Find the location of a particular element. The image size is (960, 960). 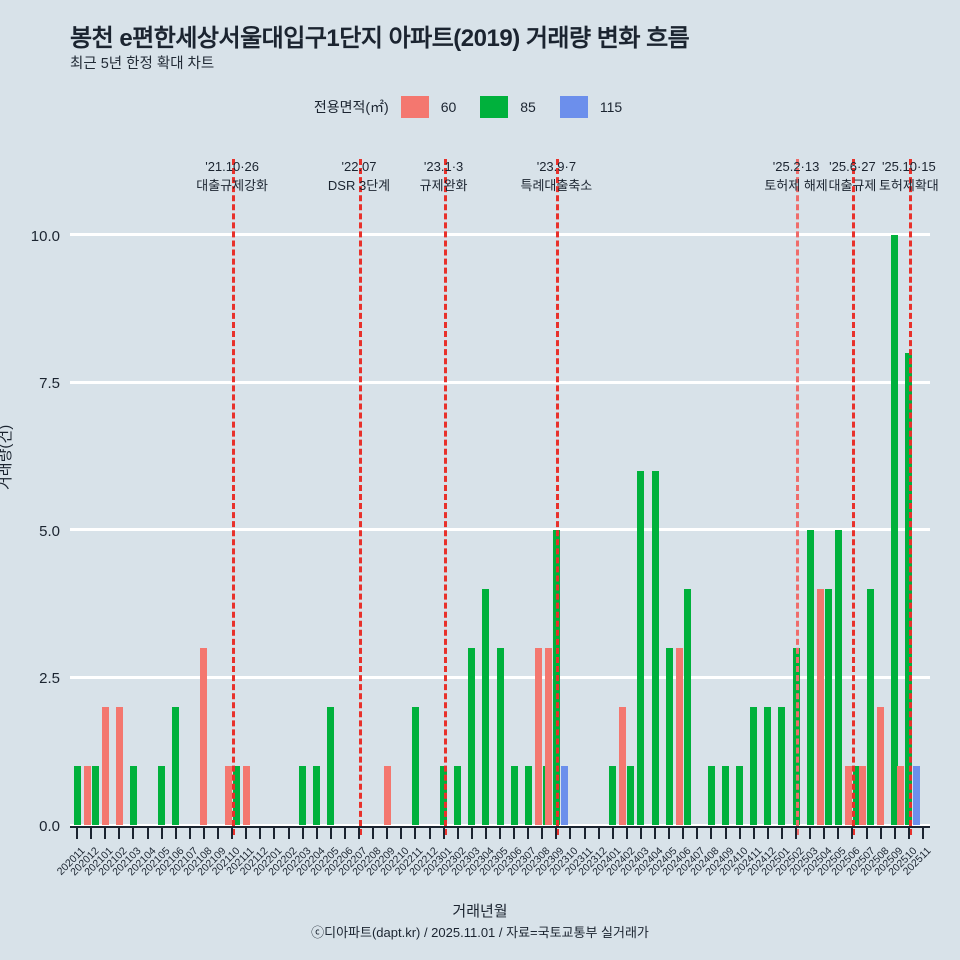

event-annotation-date: '23.1·3 is located at coordinates (443, 166).